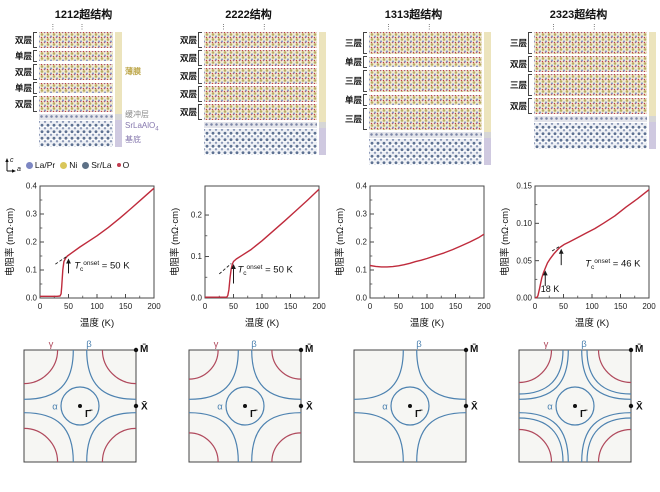  What do you see at coordinates (413, 15) in the screenshot?
I see `panel-title: 1313超结构` at bounding box center [413, 15].